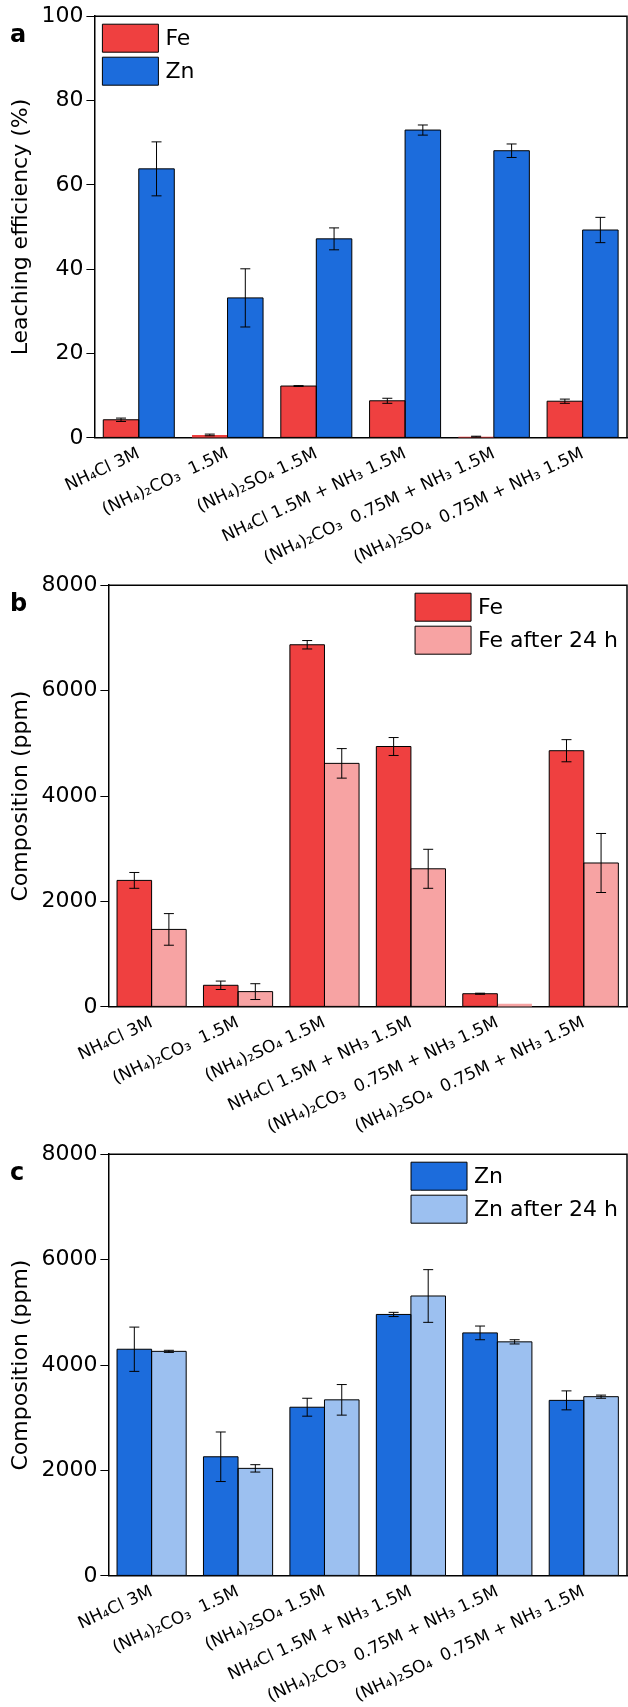 This screenshot has height=1707, width=628. What do you see at coordinates (19, 227) in the screenshot?
I see `y-axis-title: Leaching efficiency (%)` at bounding box center [19, 227].